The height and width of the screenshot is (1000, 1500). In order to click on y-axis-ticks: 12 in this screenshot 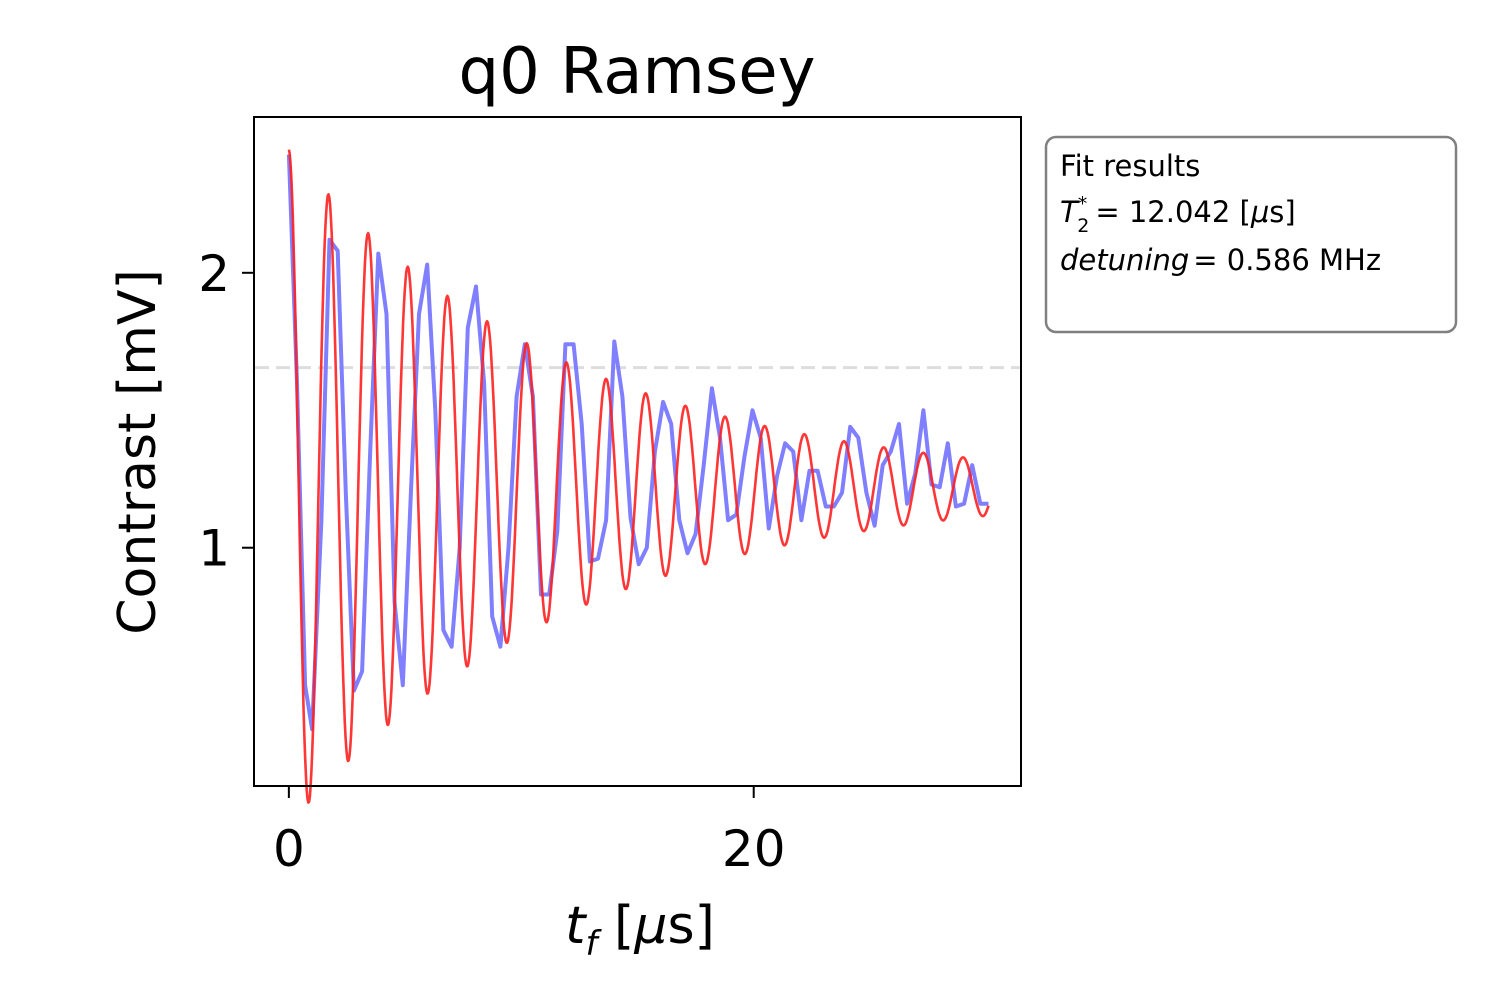, I will do `click(226, 411)`.